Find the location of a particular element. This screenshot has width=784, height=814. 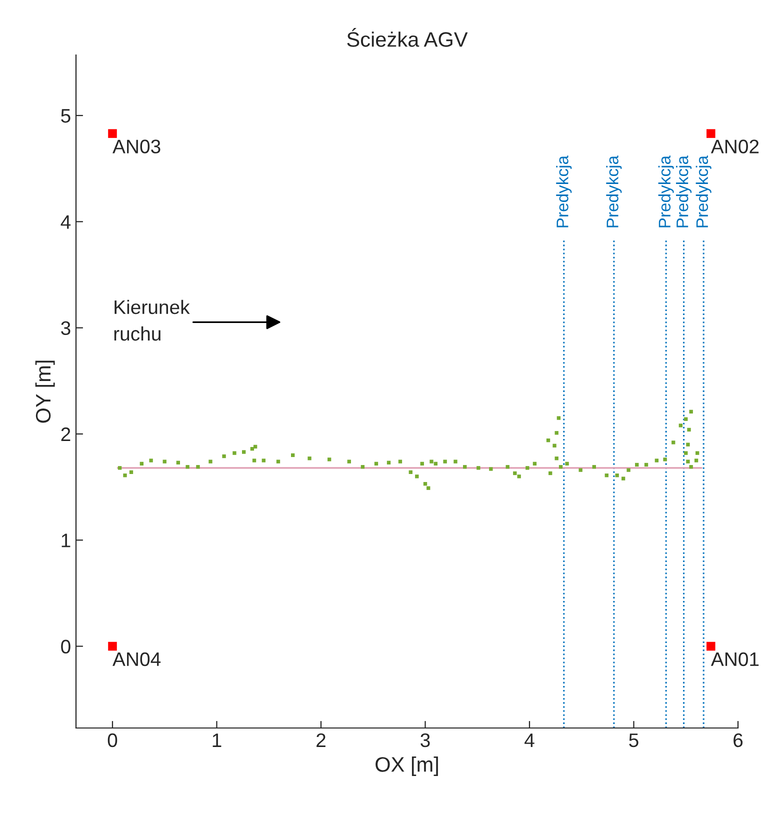

y-axis-title: OY [m] is located at coordinates (45, 391).